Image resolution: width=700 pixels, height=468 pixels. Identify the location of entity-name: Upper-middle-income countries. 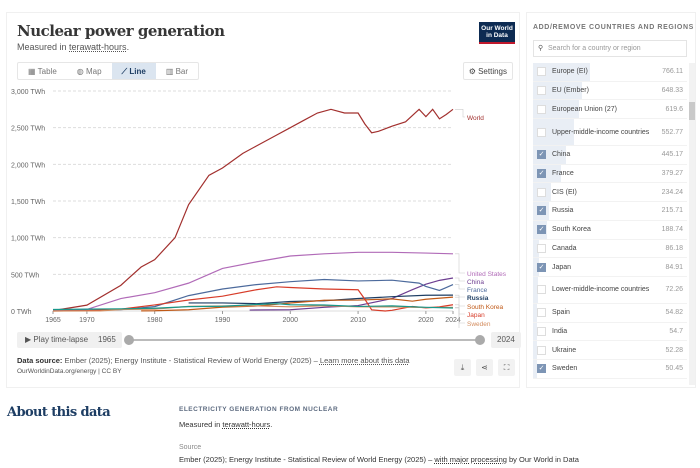
(601, 132).